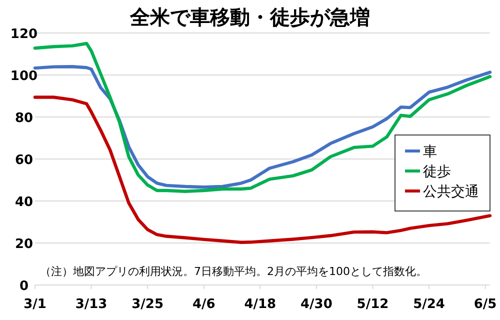 The image size is (500, 320). I want to click on legend-label: 徒歩, so click(437, 172).